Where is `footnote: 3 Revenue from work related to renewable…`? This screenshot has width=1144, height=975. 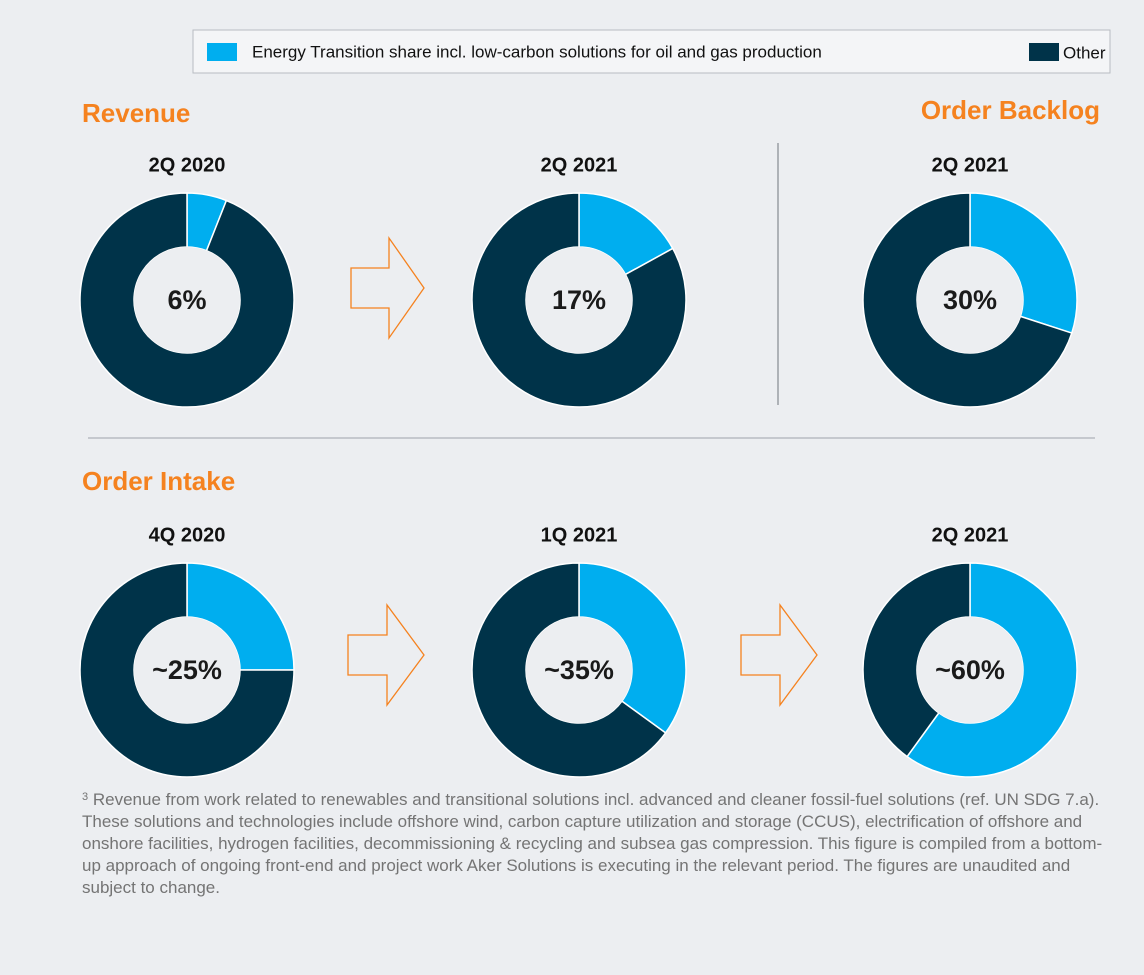
footnote: 3 Revenue from work related to renewable… is located at coordinates (597, 842).